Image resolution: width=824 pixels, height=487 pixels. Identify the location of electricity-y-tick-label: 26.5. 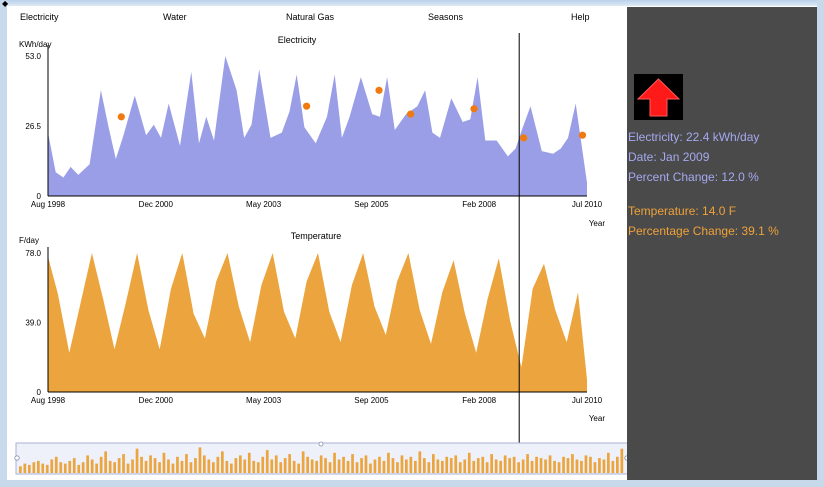
(33, 126).